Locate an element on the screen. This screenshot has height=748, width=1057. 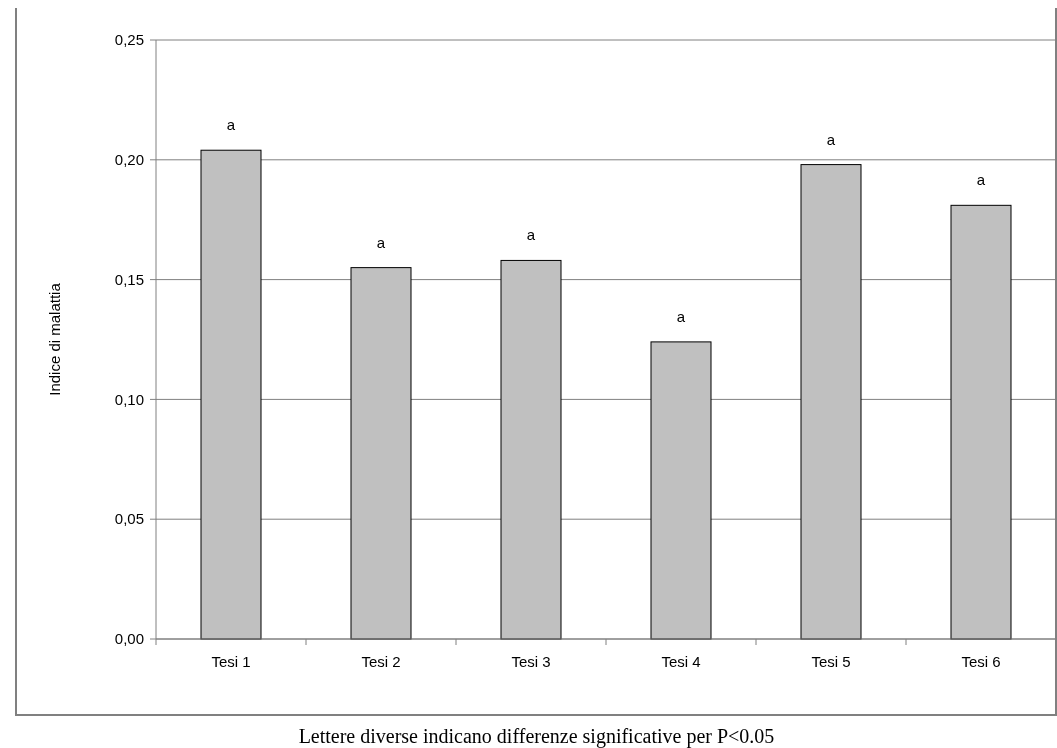
x-tick-label: Tesi 3 is located at coordinates (531, 661).